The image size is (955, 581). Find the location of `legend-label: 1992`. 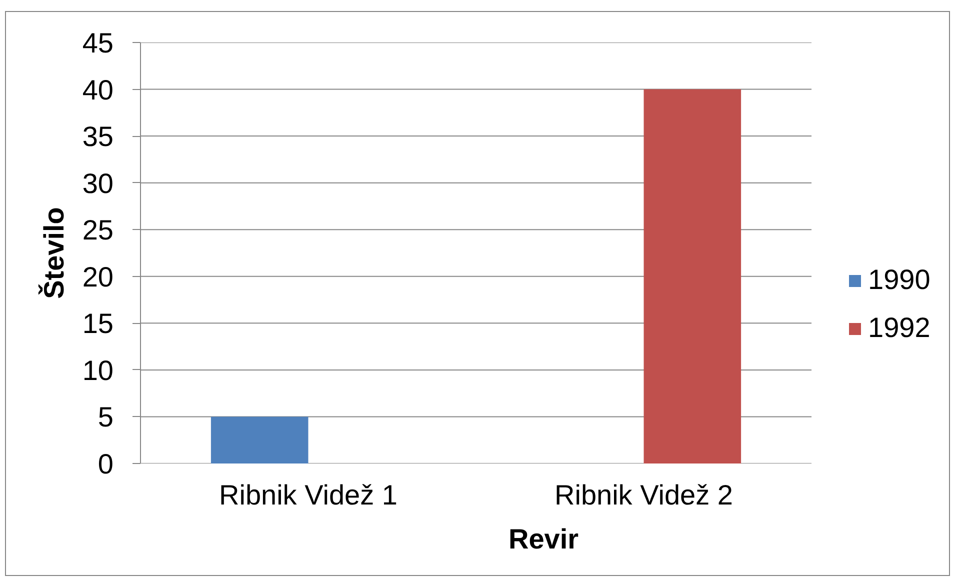

legend-label: 1992 is located at coordinates (899, 328).